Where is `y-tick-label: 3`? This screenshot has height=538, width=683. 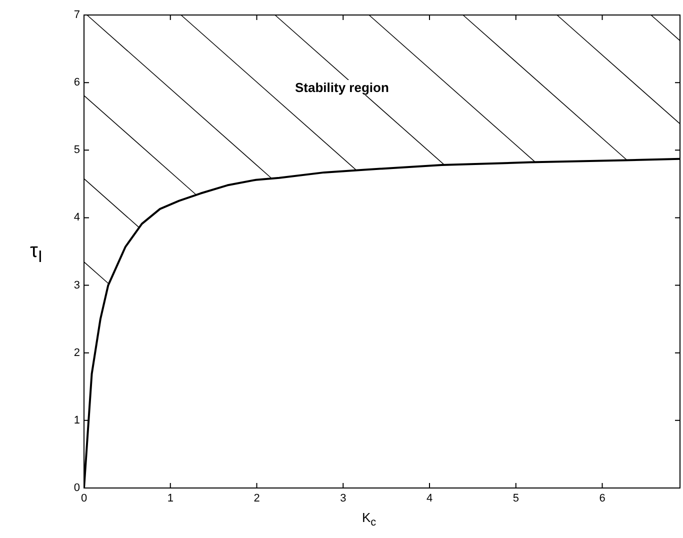 y-tick-label: 3 is located at coordinates (77, 285).